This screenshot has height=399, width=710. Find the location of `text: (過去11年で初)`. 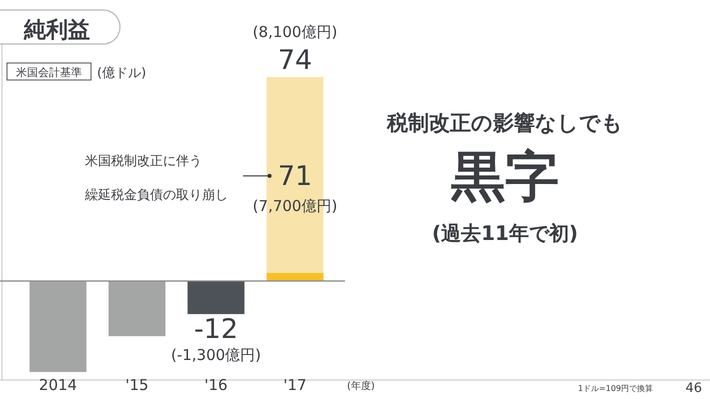

text: (過去11年で初) is located at coordinates (505, 233).